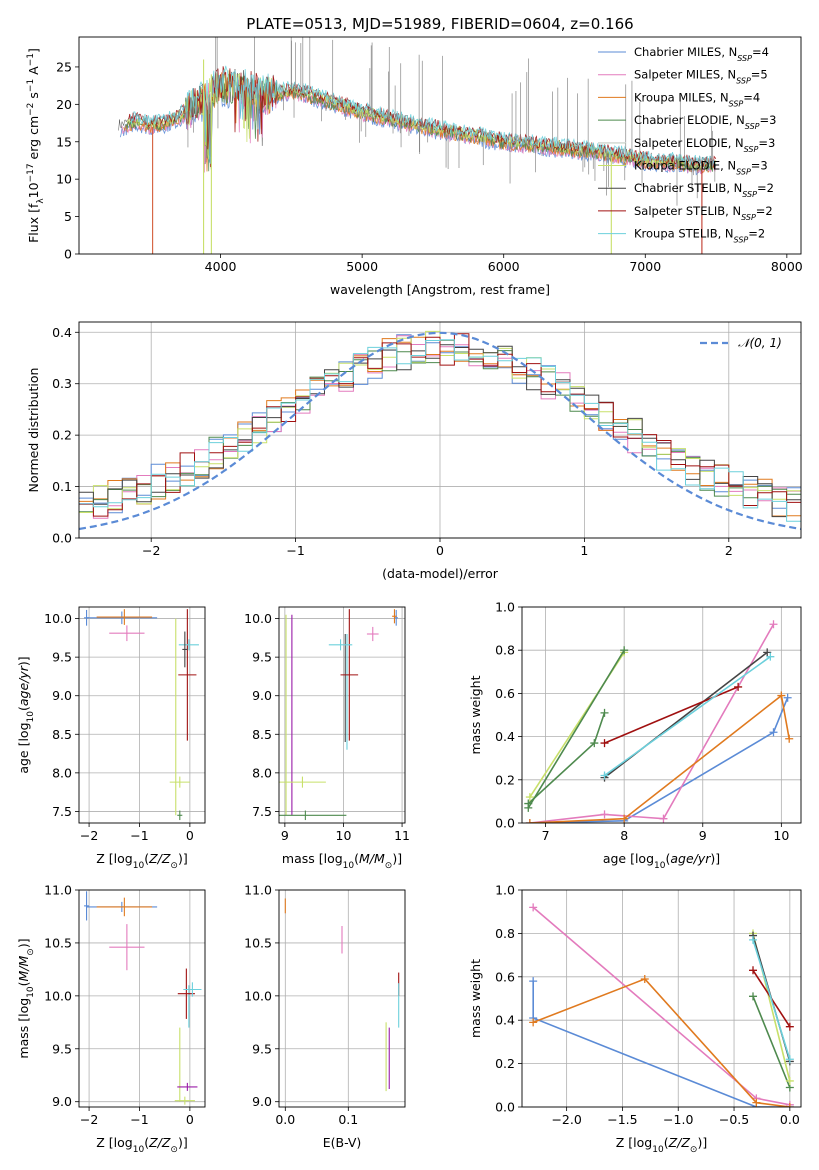  Describe the element at coordinates (342, 1142) in the screenshot. I see `x-axis-label: E(B-V)` at that location.